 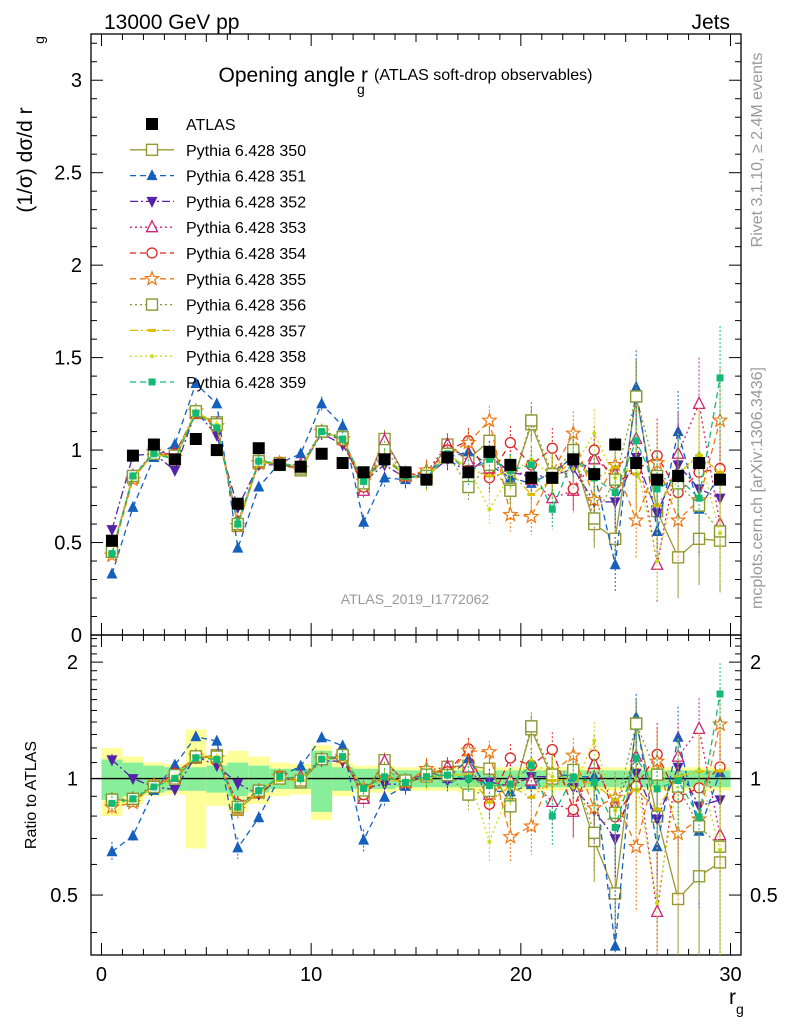 I want to click on analysis-id: ATLAS_2019_I1772062, so click(x=415, y=599).